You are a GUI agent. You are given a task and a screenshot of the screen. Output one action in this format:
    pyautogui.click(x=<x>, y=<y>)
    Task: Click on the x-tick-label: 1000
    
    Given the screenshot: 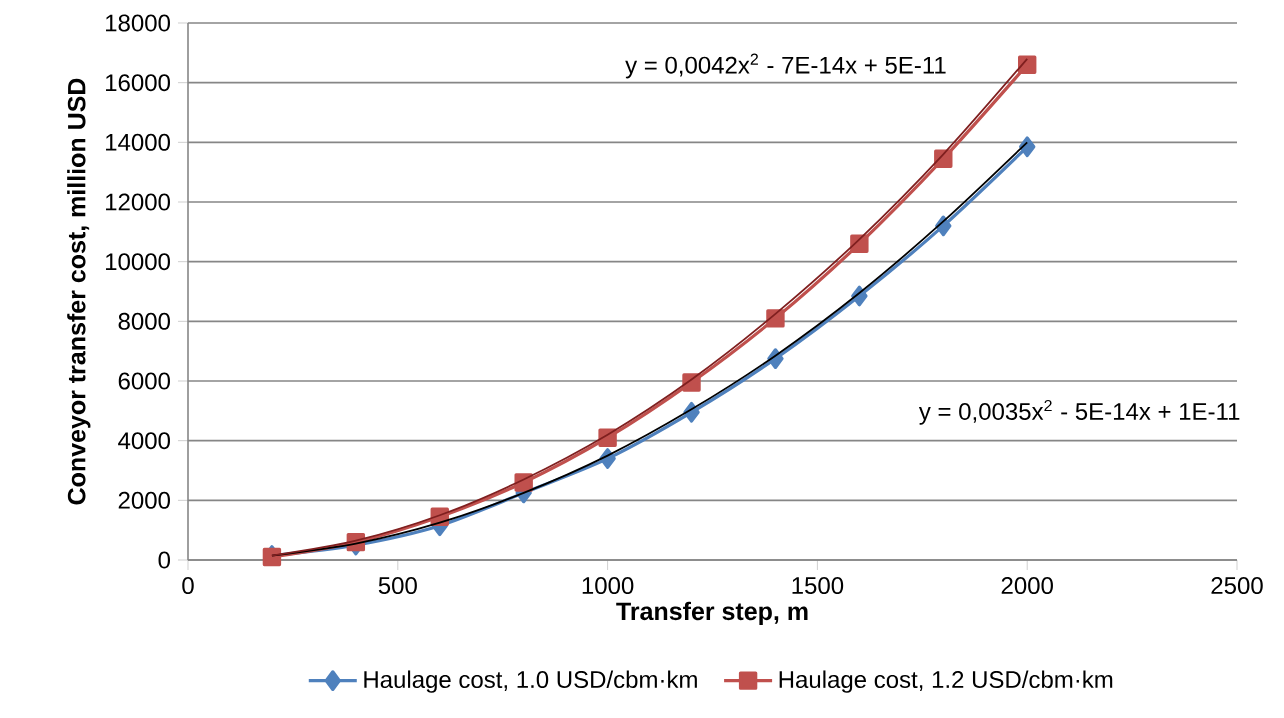 What is the action you would take?
    pyautogui.click(x=608, y=586)
    